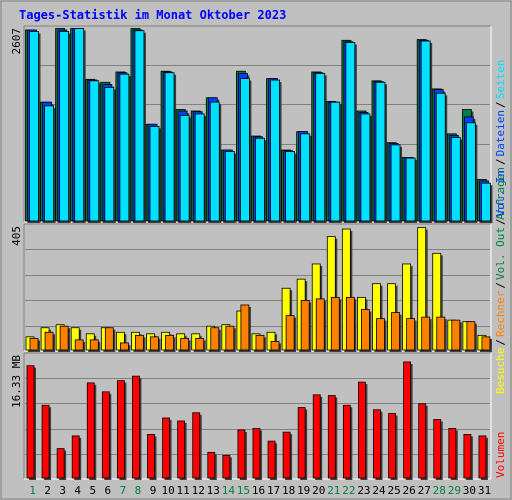 Image resolution: width=512 pixels, height=500 pixels. What do you see at coordinates (32, 490) in the screenshot?
I see `day-label: 1` at bounding box center [32, 490].